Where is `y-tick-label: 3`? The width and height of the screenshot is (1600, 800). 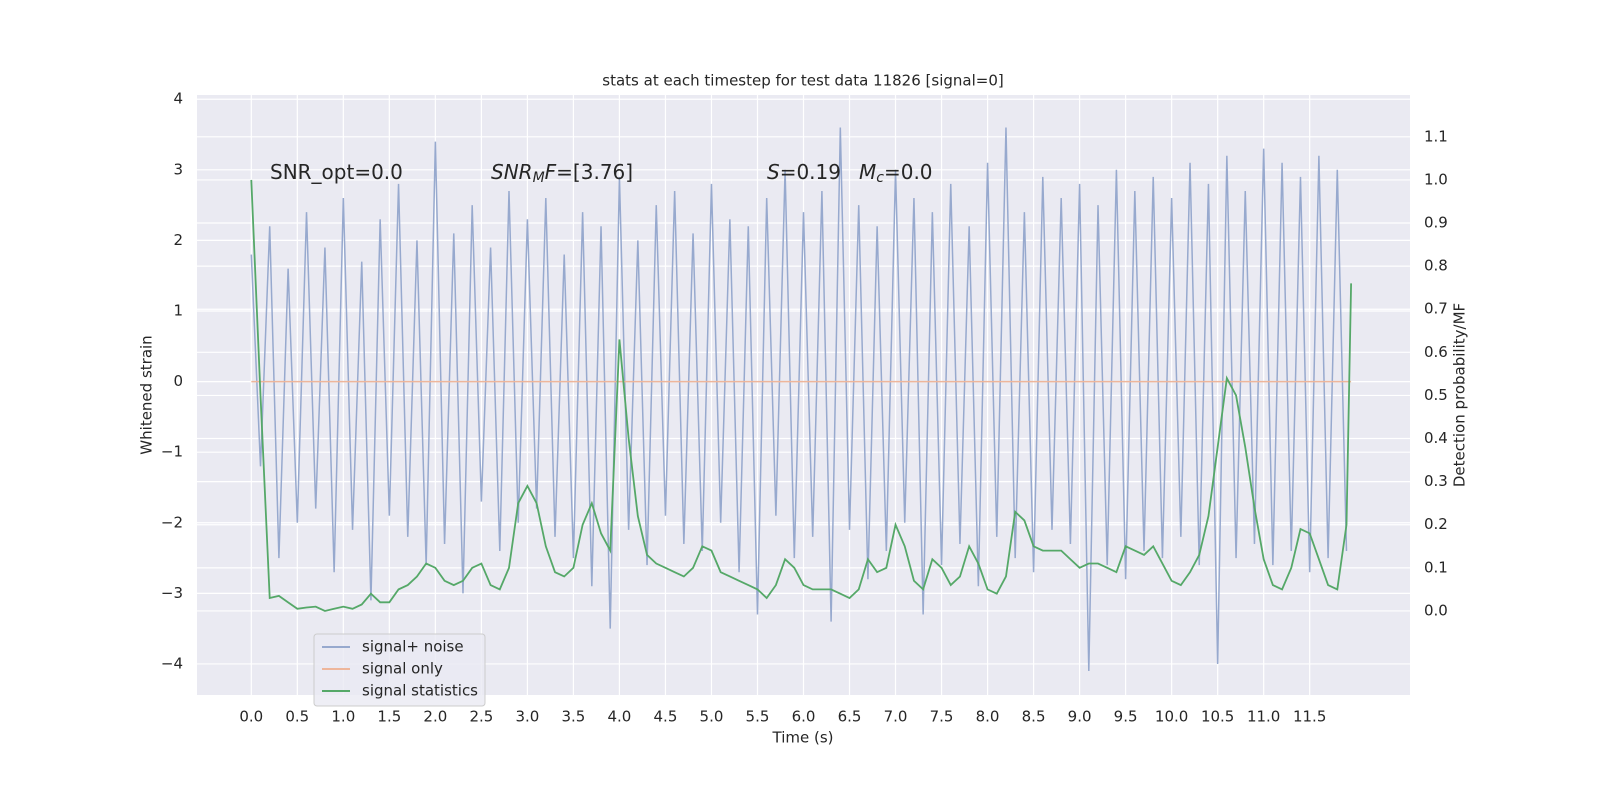
y-tick-label: 3 is located at coordinates (178, 169).